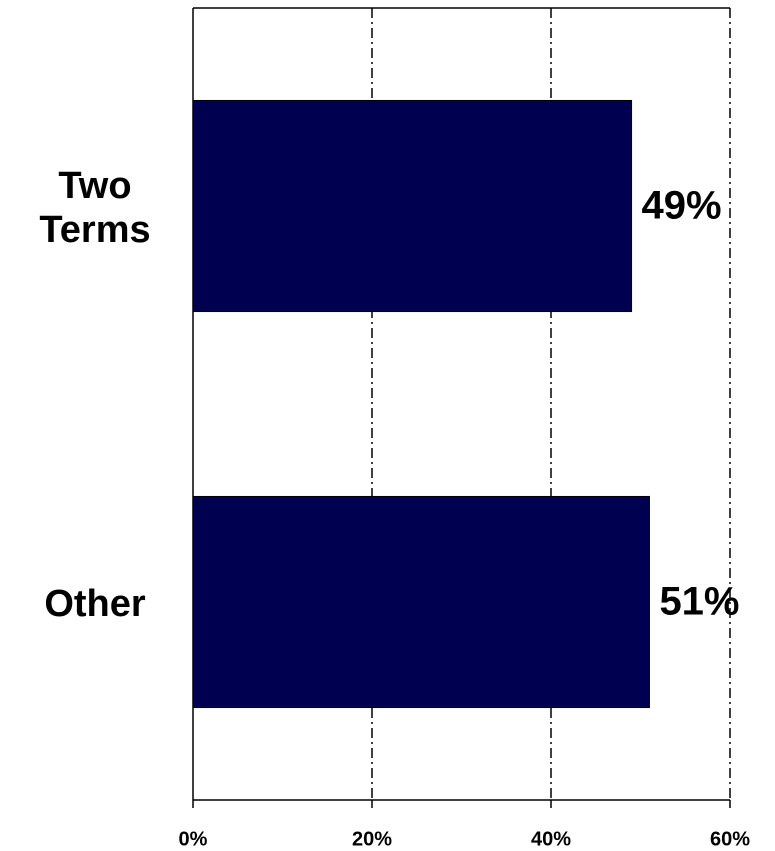 The height and width of the screenshot is (851, 775). Describe the element at coordinates (95, 208) in the screenshot. I see `category-label: Two Terms` at that location.